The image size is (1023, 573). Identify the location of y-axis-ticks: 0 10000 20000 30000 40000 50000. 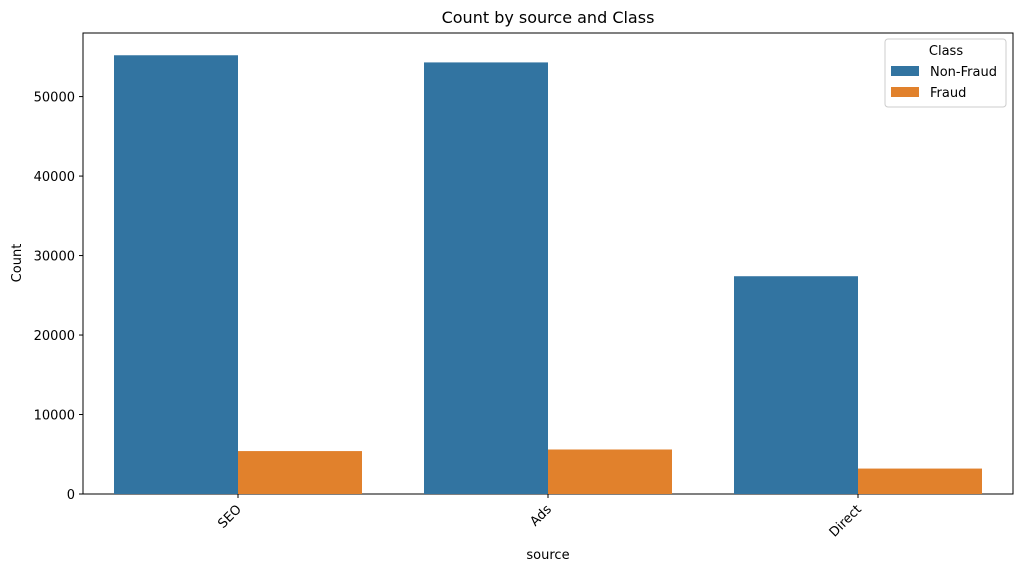
(58, 297).